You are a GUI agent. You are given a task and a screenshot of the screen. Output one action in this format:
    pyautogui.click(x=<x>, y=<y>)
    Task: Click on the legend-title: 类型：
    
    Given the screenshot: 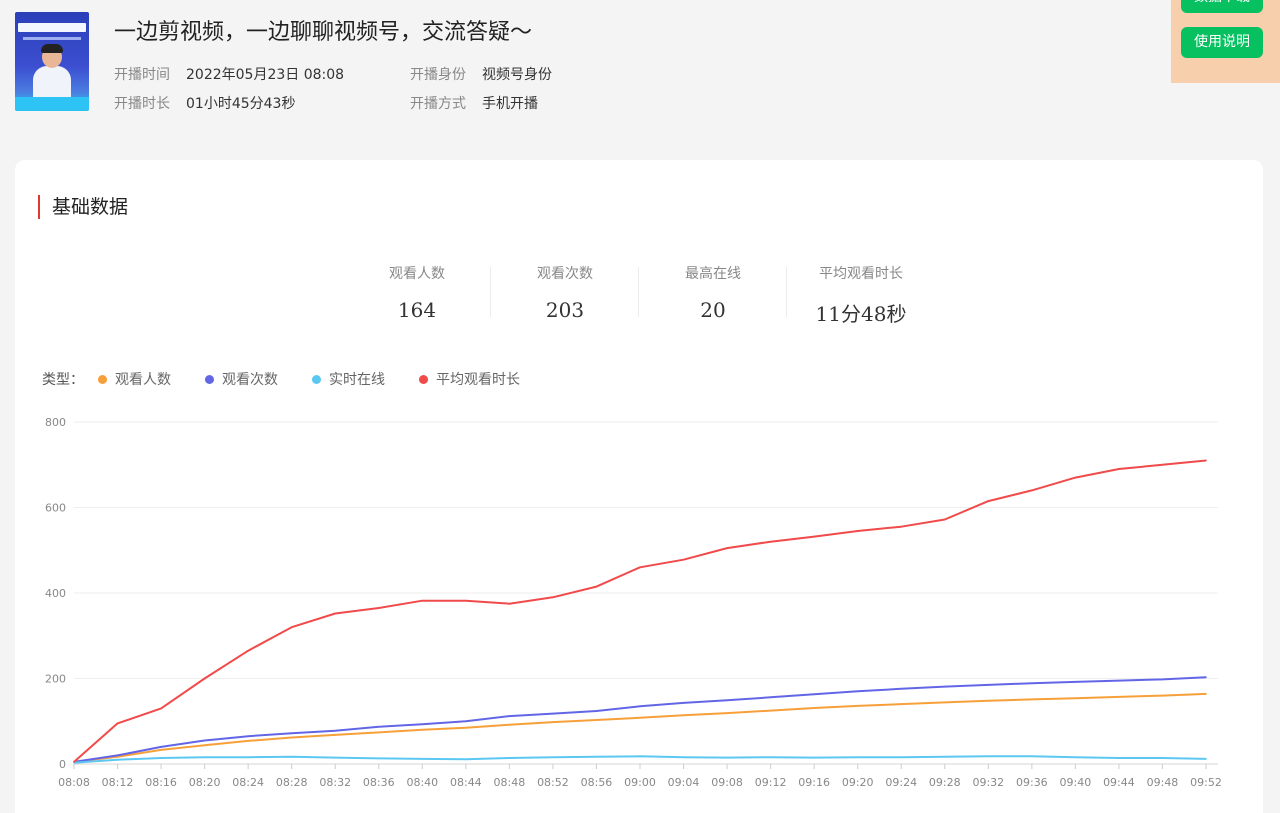 What is the action you would take?
    pyautogui.click(x=63, y=380)
    